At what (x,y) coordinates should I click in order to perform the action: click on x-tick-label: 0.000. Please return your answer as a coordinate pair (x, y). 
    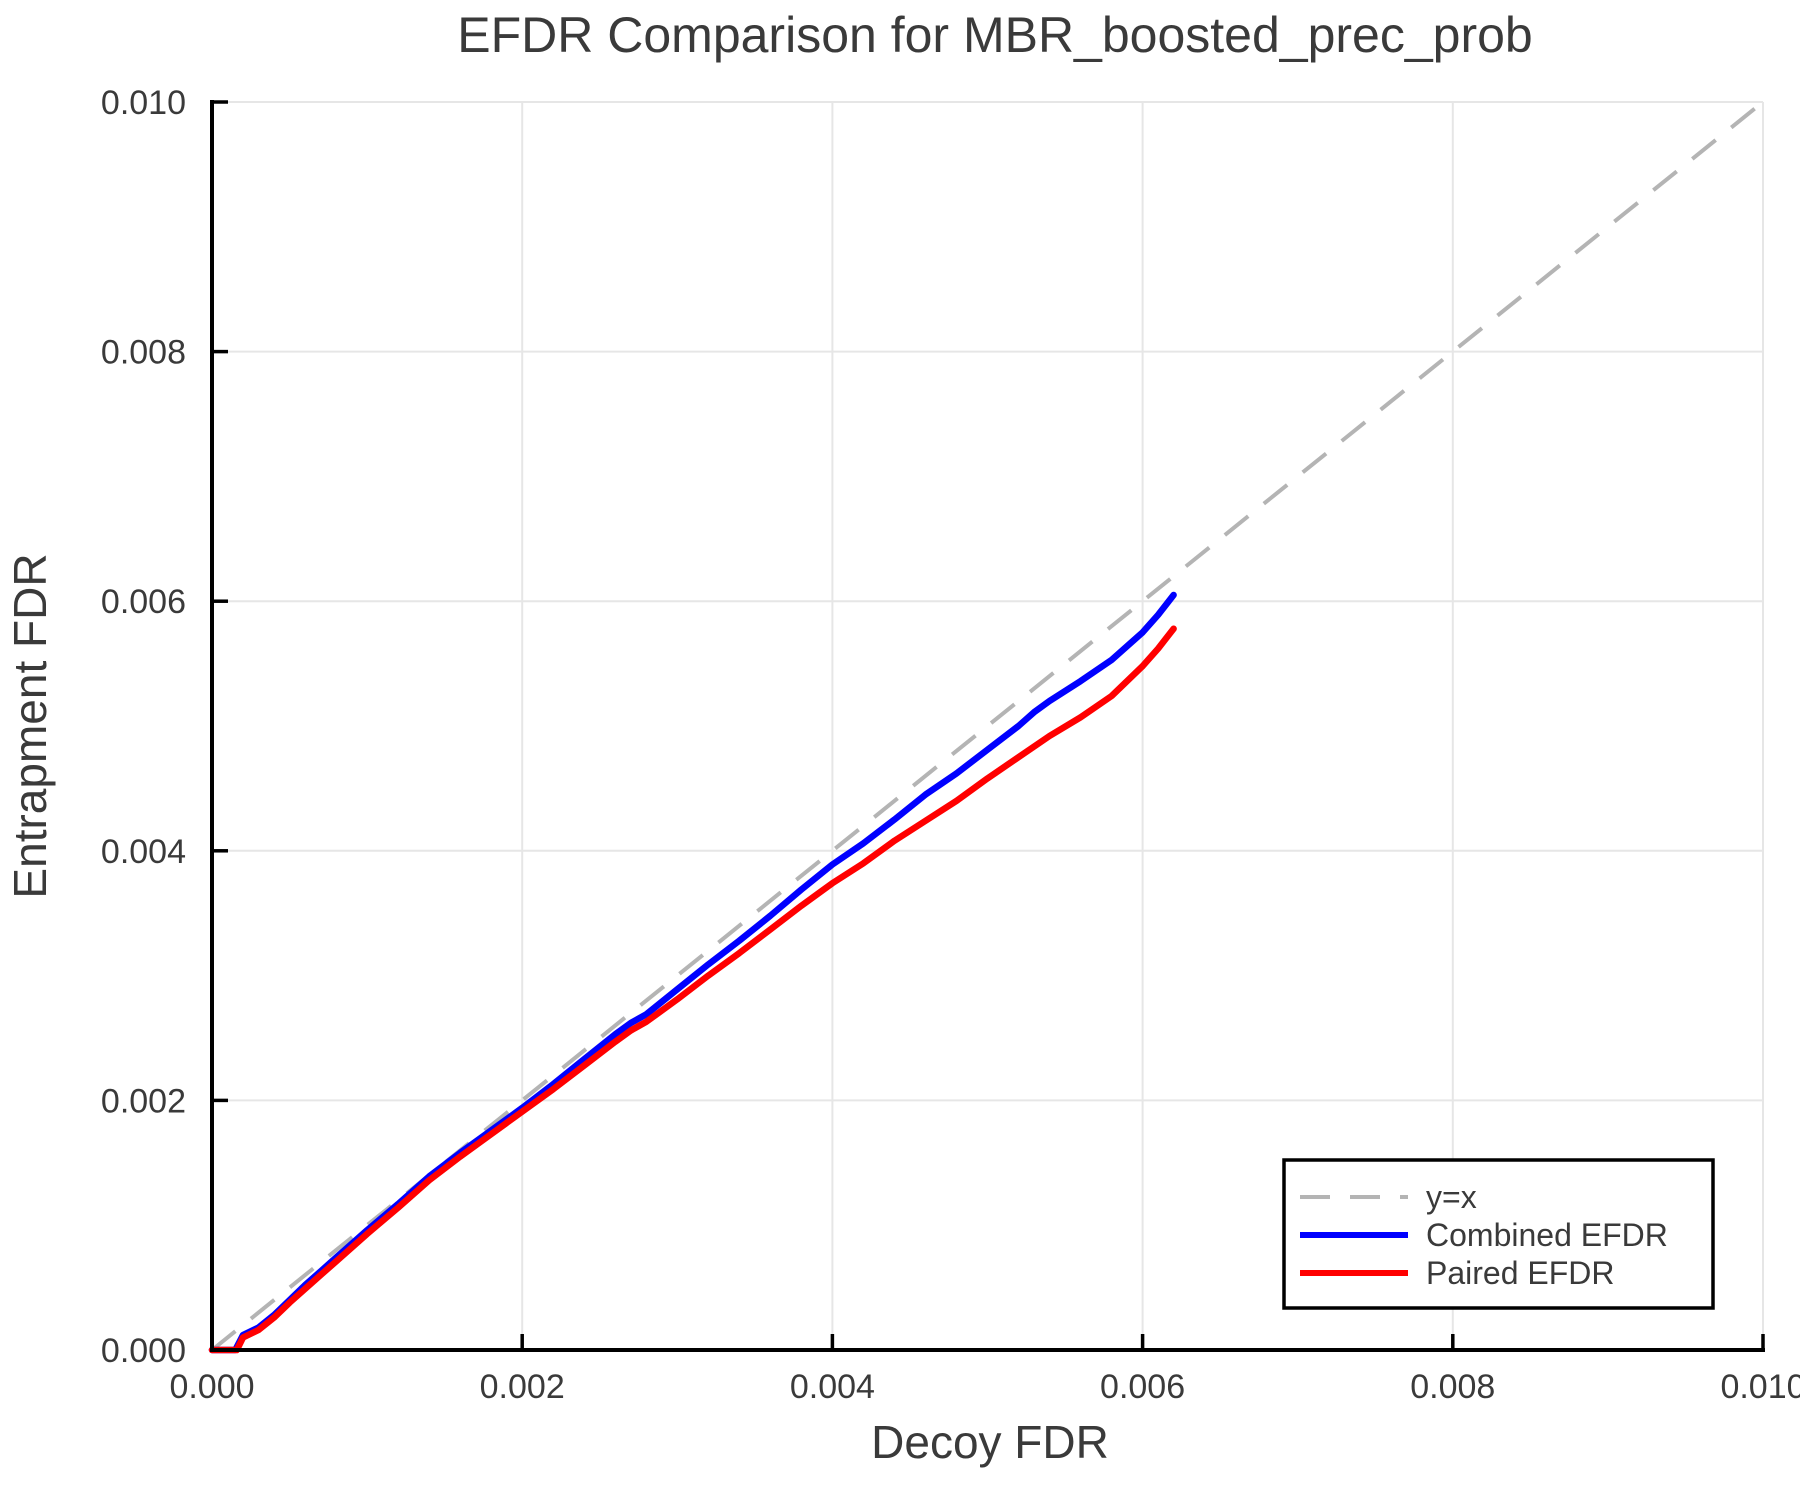
    Looking at the image, I should click on (211, 1387).